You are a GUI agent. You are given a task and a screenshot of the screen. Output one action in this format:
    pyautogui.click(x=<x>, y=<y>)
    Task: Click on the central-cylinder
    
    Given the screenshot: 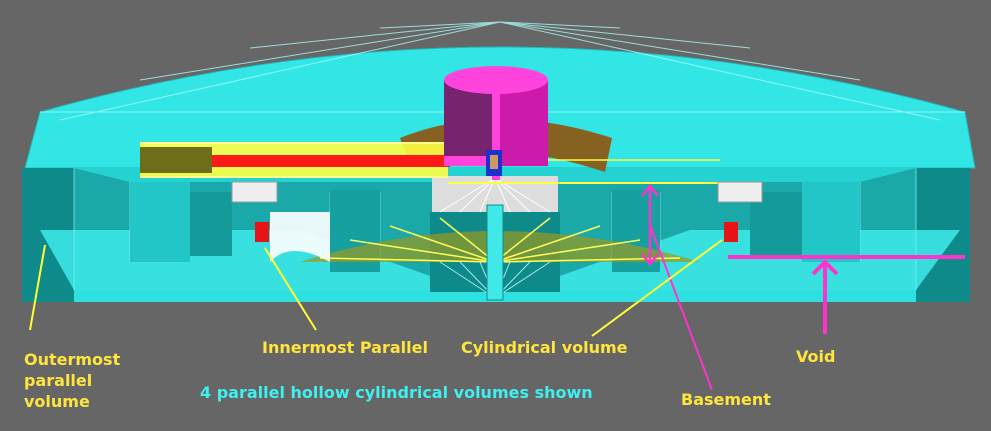 What is the action you would take?
    pyautogui.click(x=496, y=123)
    